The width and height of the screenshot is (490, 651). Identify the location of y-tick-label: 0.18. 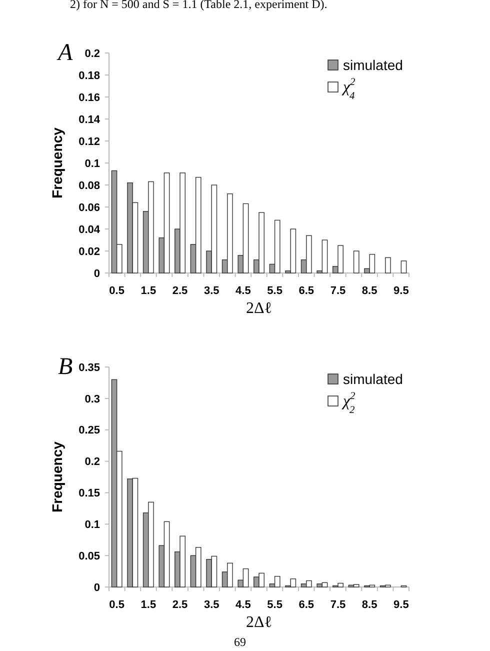
(89, 76).